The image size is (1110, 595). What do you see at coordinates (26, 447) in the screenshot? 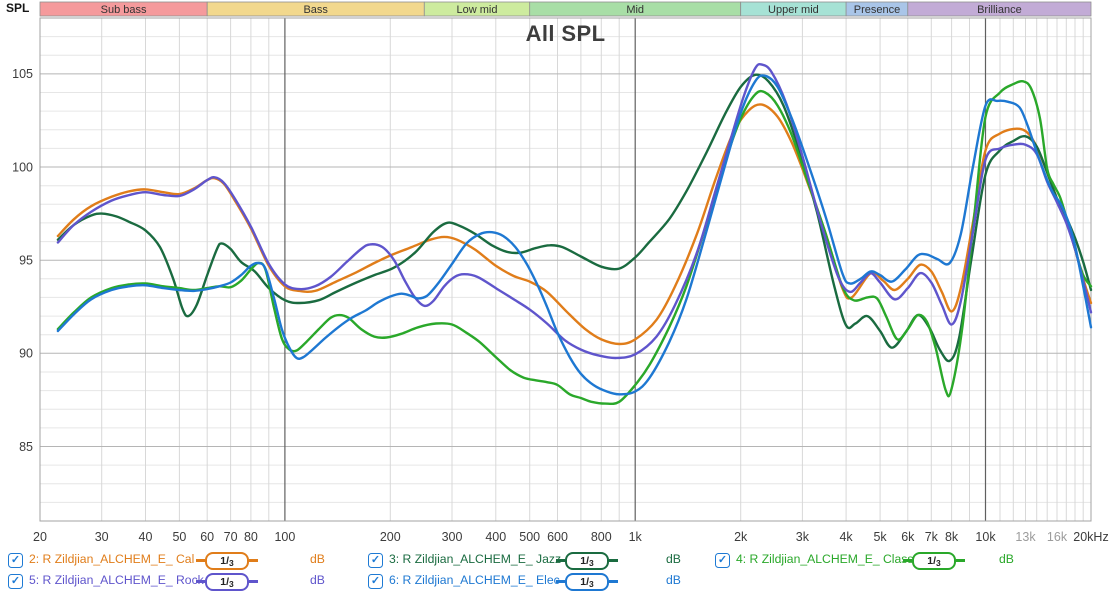
I see `y-tick-label: 85` at bounding box center [26, 447].